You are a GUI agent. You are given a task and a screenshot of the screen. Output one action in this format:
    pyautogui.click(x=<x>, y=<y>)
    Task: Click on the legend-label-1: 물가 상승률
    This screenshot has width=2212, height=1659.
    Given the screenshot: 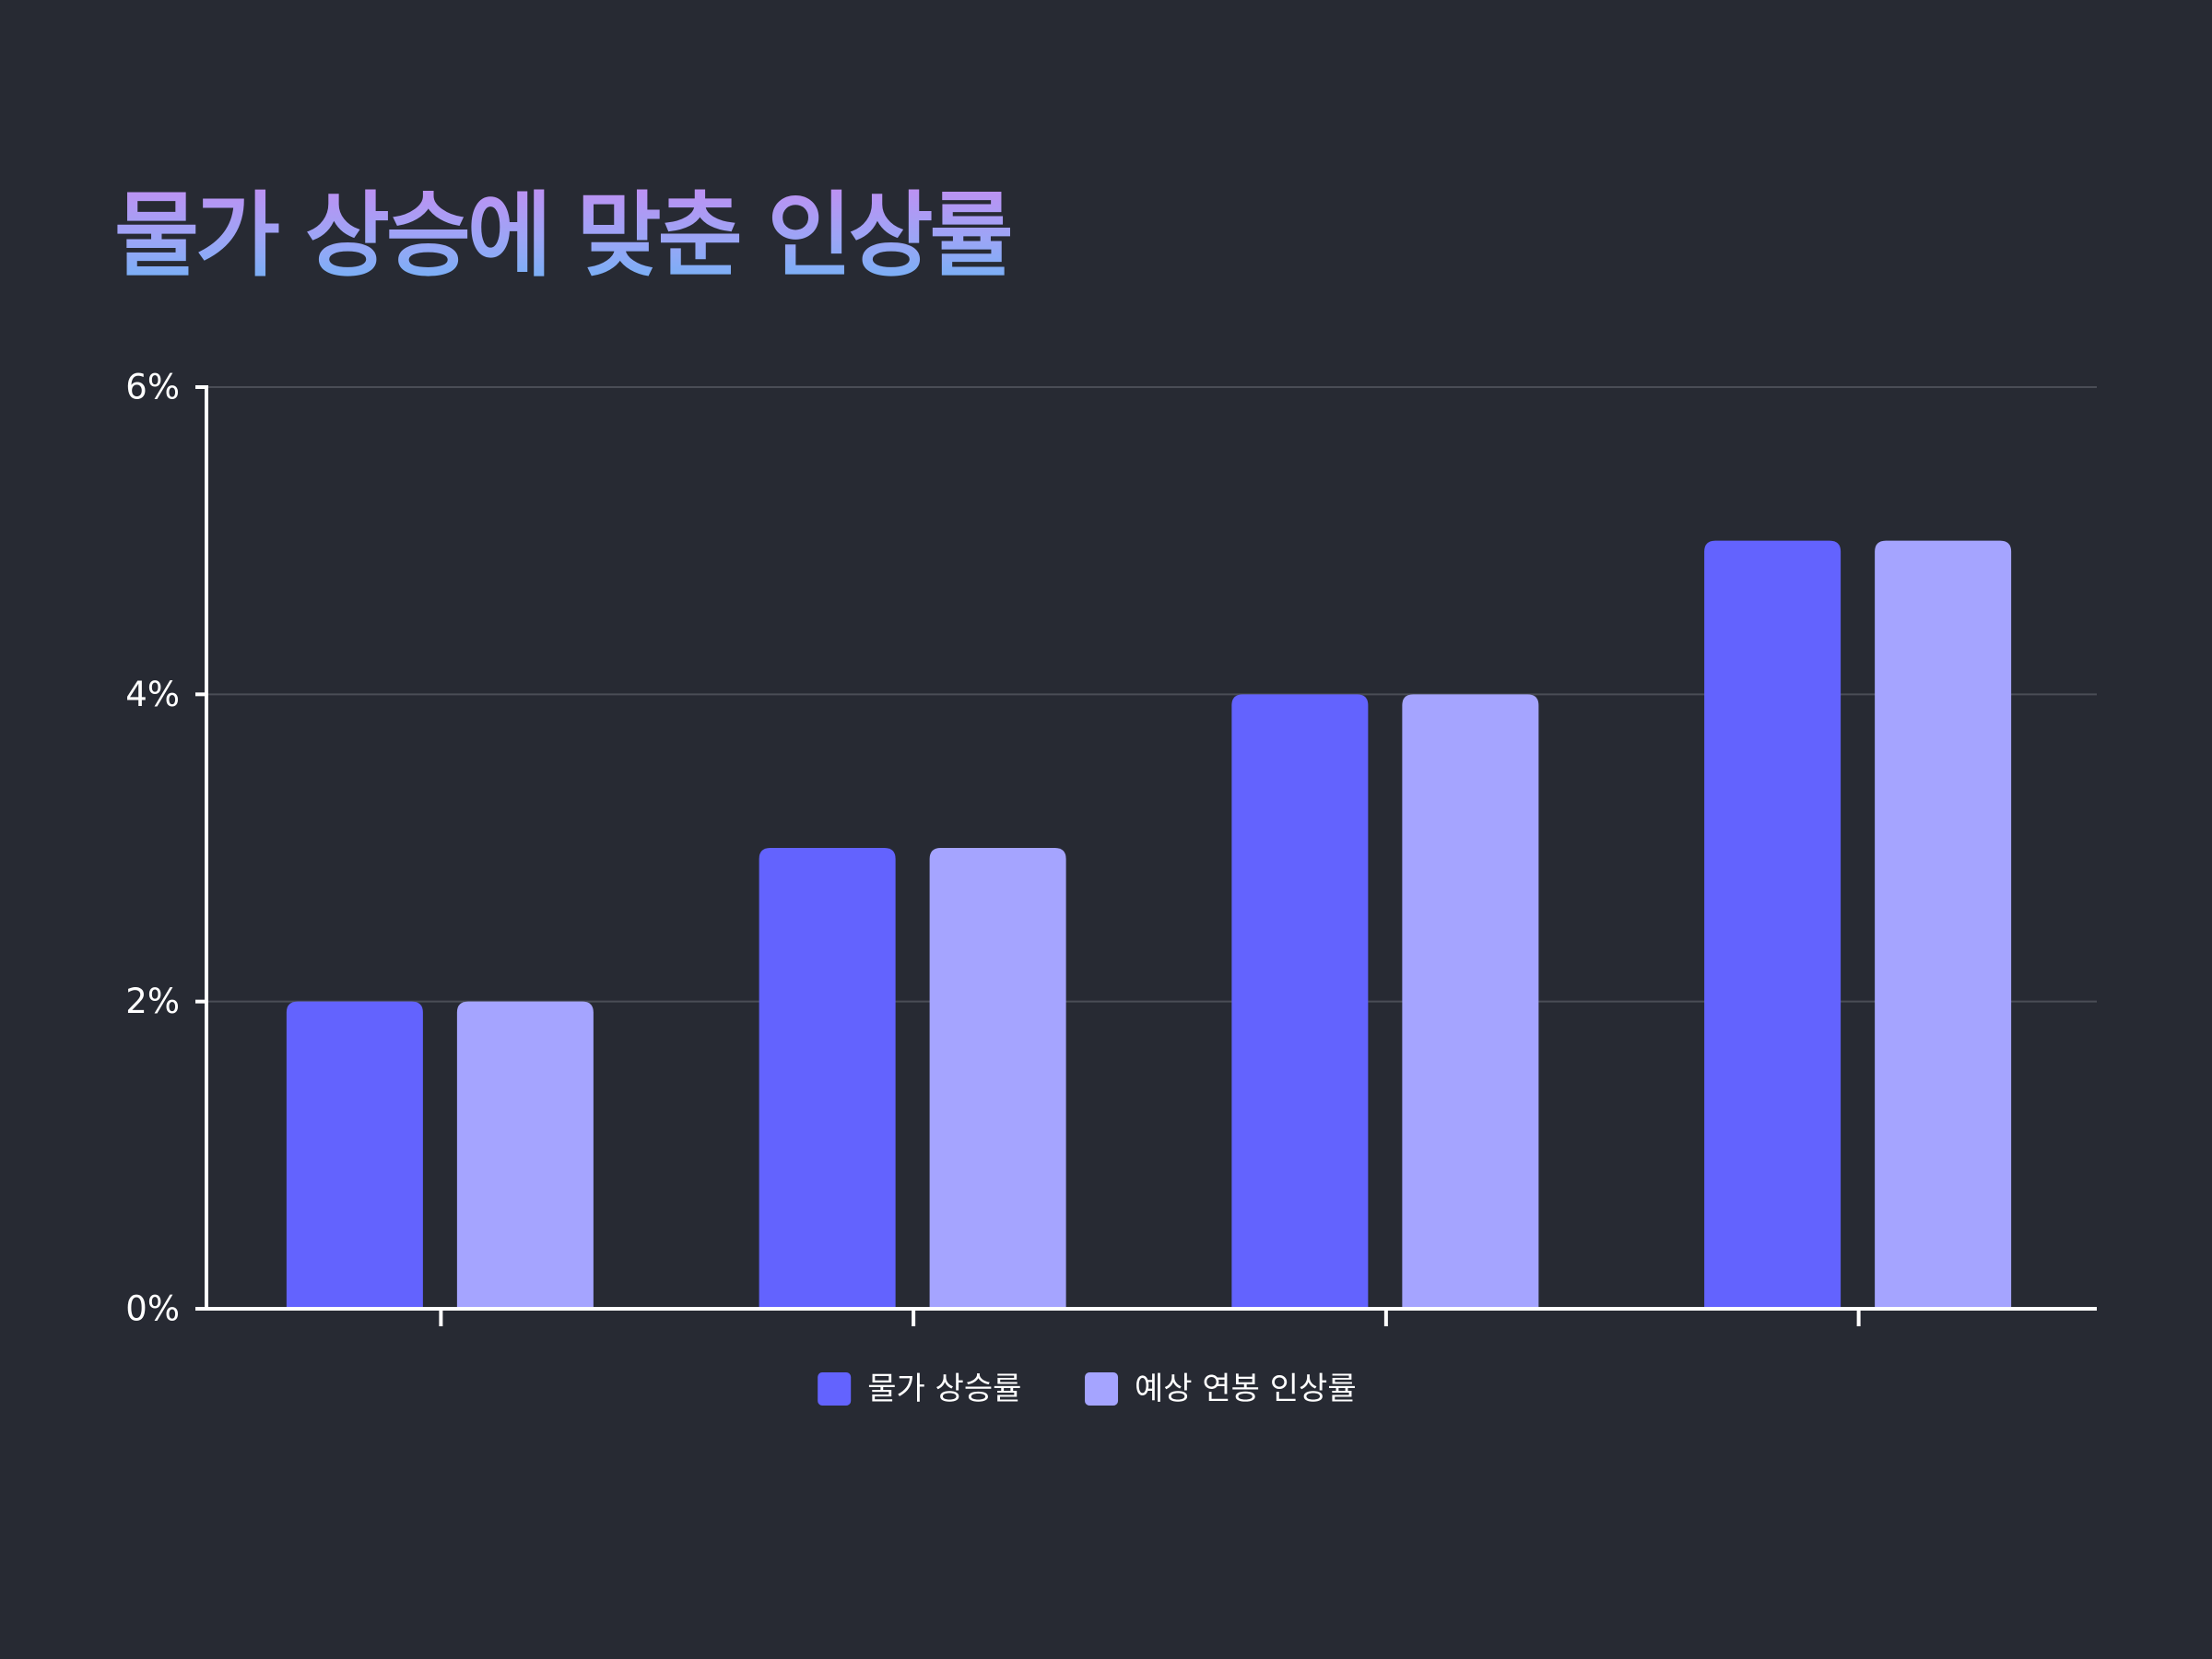 What is the action you would take?
    pyautogui.click(x=944, y=1389)
    